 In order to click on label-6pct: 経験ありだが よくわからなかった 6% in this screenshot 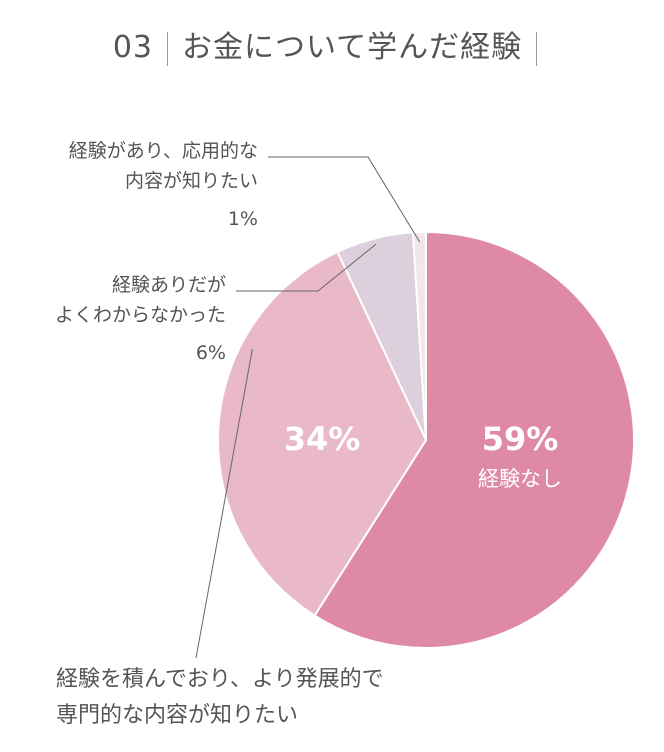, I will do `click(123, 319)`.